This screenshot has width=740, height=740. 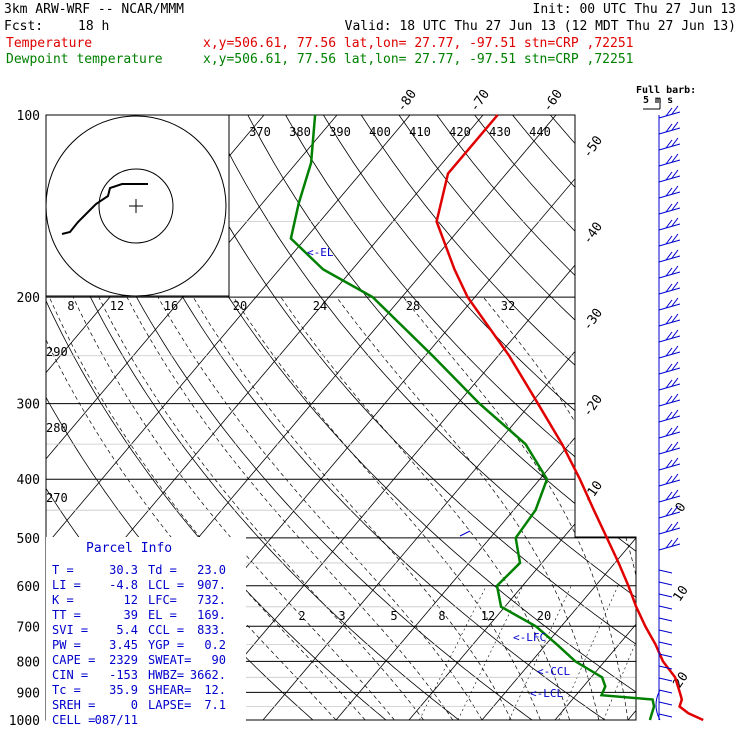 What do you see at coordinates (500, 132) in the screenshot?
I see `theta-tick-label: 430` at bounding box center [500, 132].